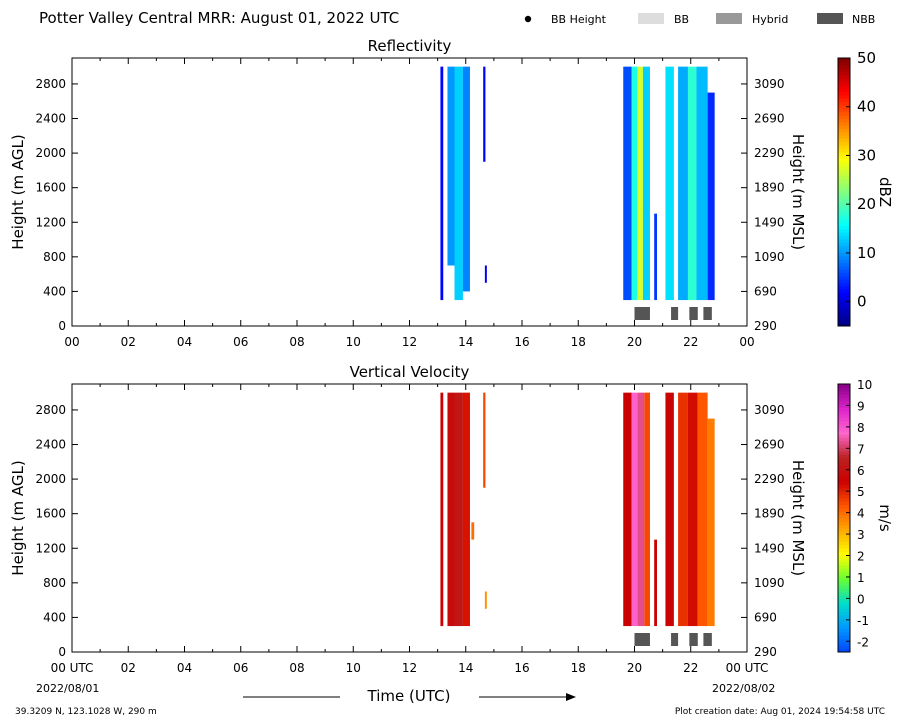 This screenshot has height=725, width=900. What do you see at coordinates (527, 697) in the screenshot?
I see `time-axis-arrow-right` at bounding box center [527, 697].